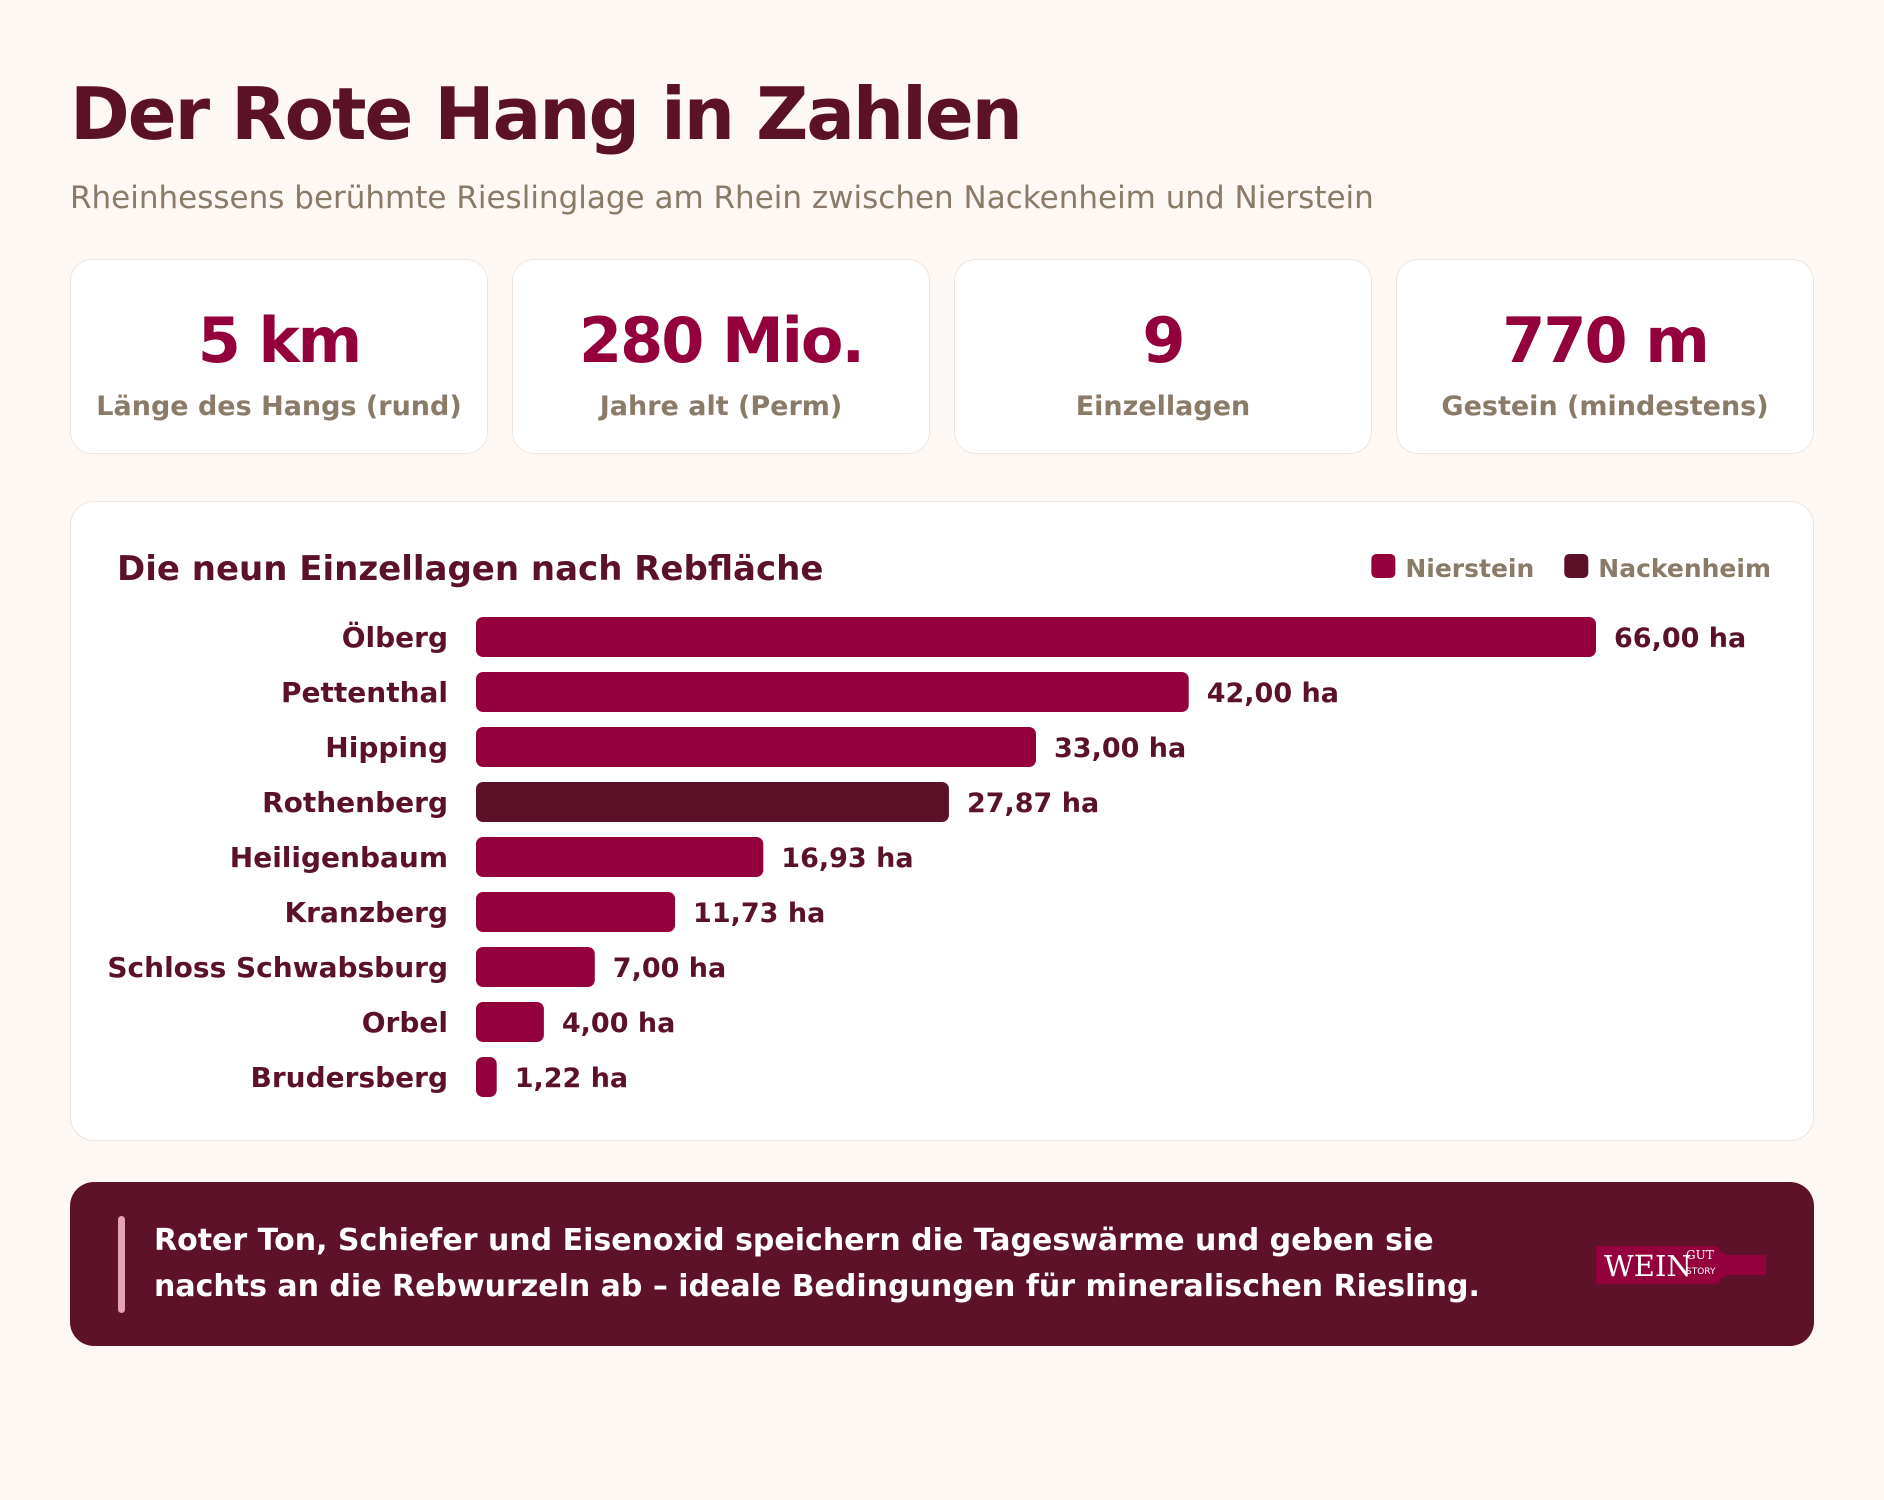 The height and width of the screenshot is (1500, 1884). Describe the element at coordinates (121, 1264) in the screenshot. I see `banner-accent-bar` at that location.